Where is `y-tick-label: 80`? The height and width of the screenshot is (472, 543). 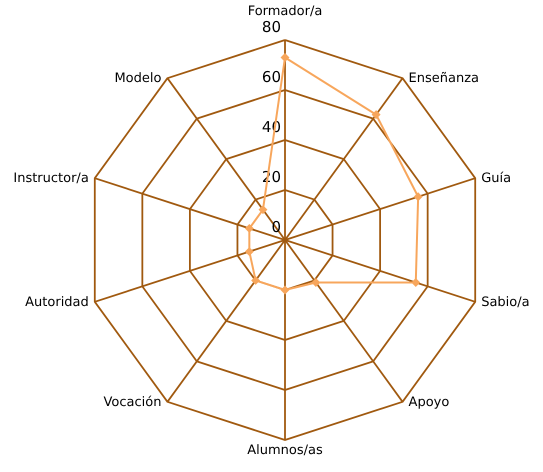 y-tick-label: 80 is located at coordinates (271, 27).